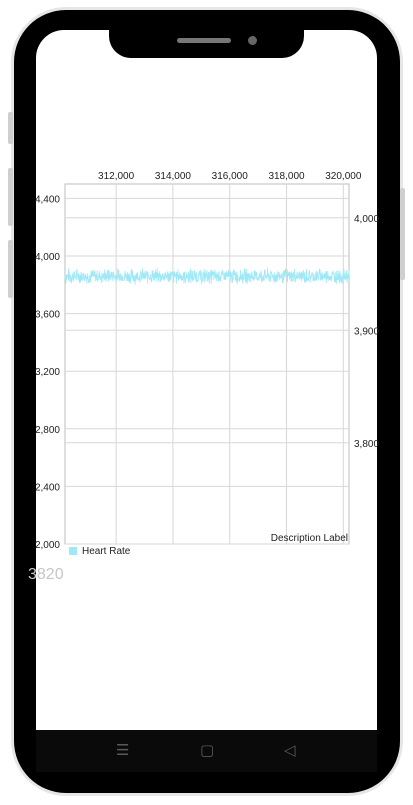  Describe the element at coordinates (290, 750) in the screenshot. I see `back-icon: ◁` at that location.